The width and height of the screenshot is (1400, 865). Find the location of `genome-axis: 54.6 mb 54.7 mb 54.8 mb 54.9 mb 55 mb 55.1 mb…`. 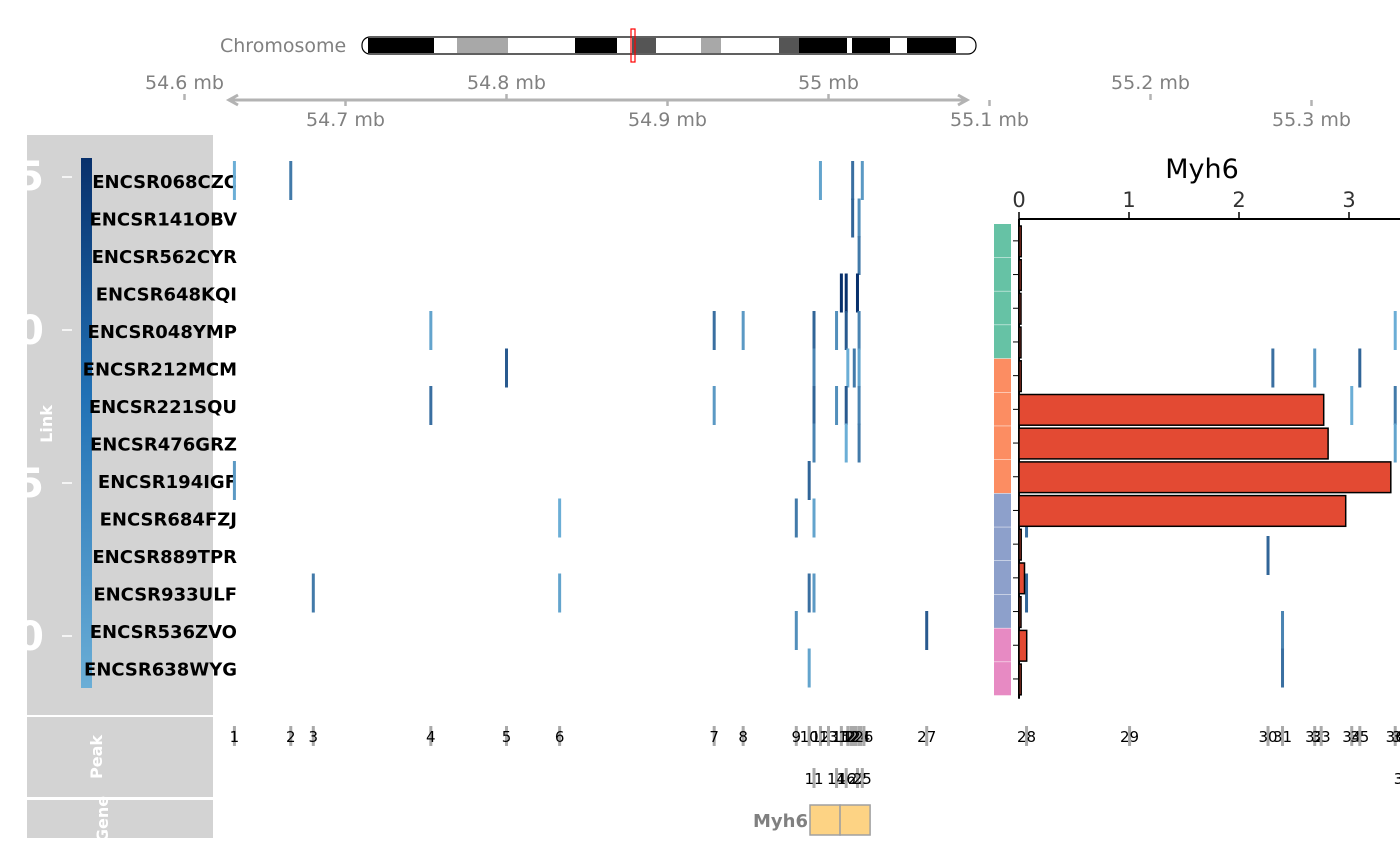

genome-axis: 54.6 mb 54.7 mb 54.8 mb 54.9 mb 55 mb 55.1 mb… is located at coordinates (748, 101).